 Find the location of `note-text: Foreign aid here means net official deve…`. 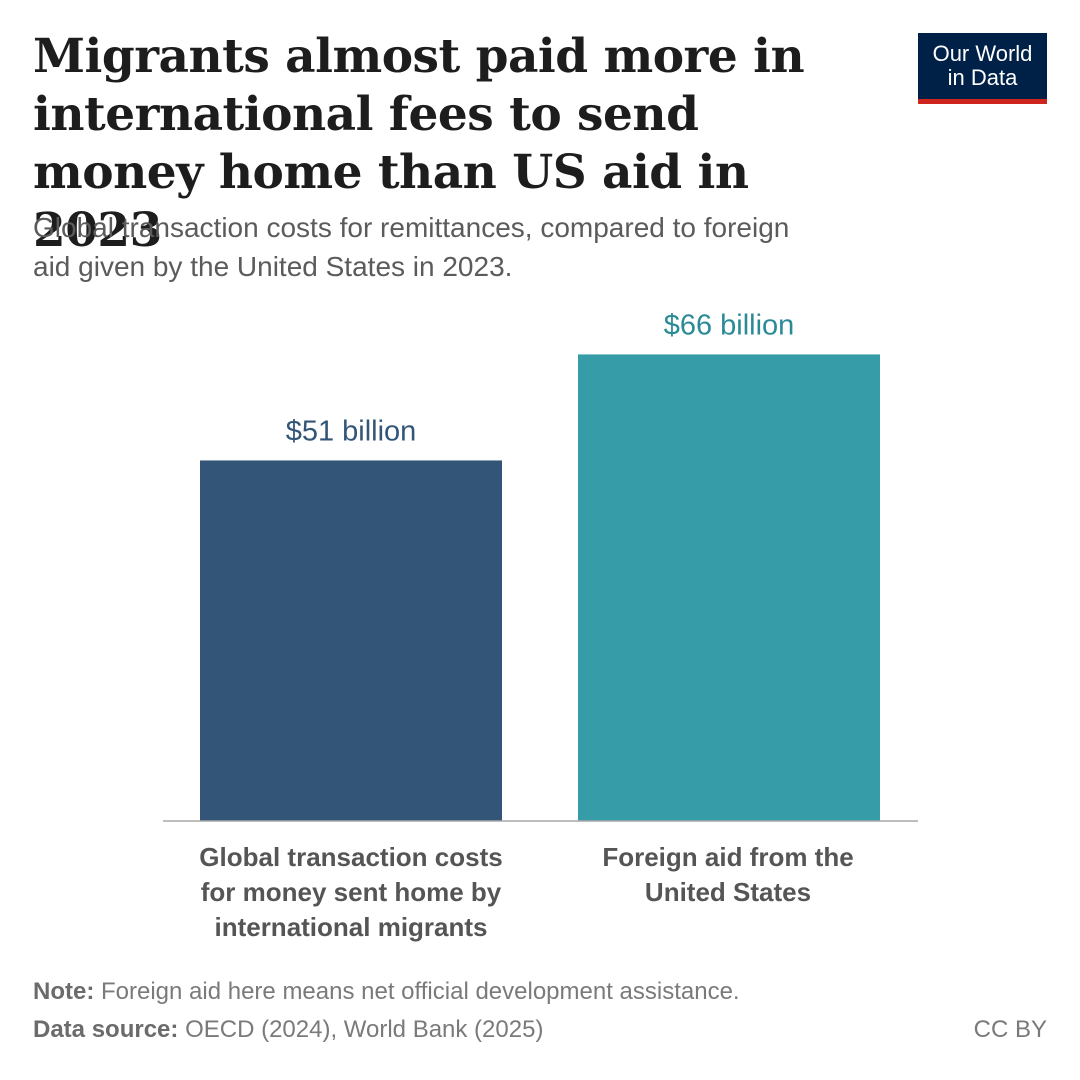

note-text: Foreign aid here means net official deve… is located at coordinates (420, 991).